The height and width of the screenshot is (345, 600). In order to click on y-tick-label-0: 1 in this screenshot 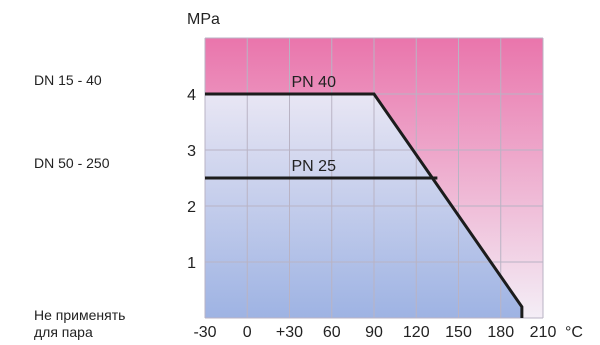, I will do `click(191, 263)`.